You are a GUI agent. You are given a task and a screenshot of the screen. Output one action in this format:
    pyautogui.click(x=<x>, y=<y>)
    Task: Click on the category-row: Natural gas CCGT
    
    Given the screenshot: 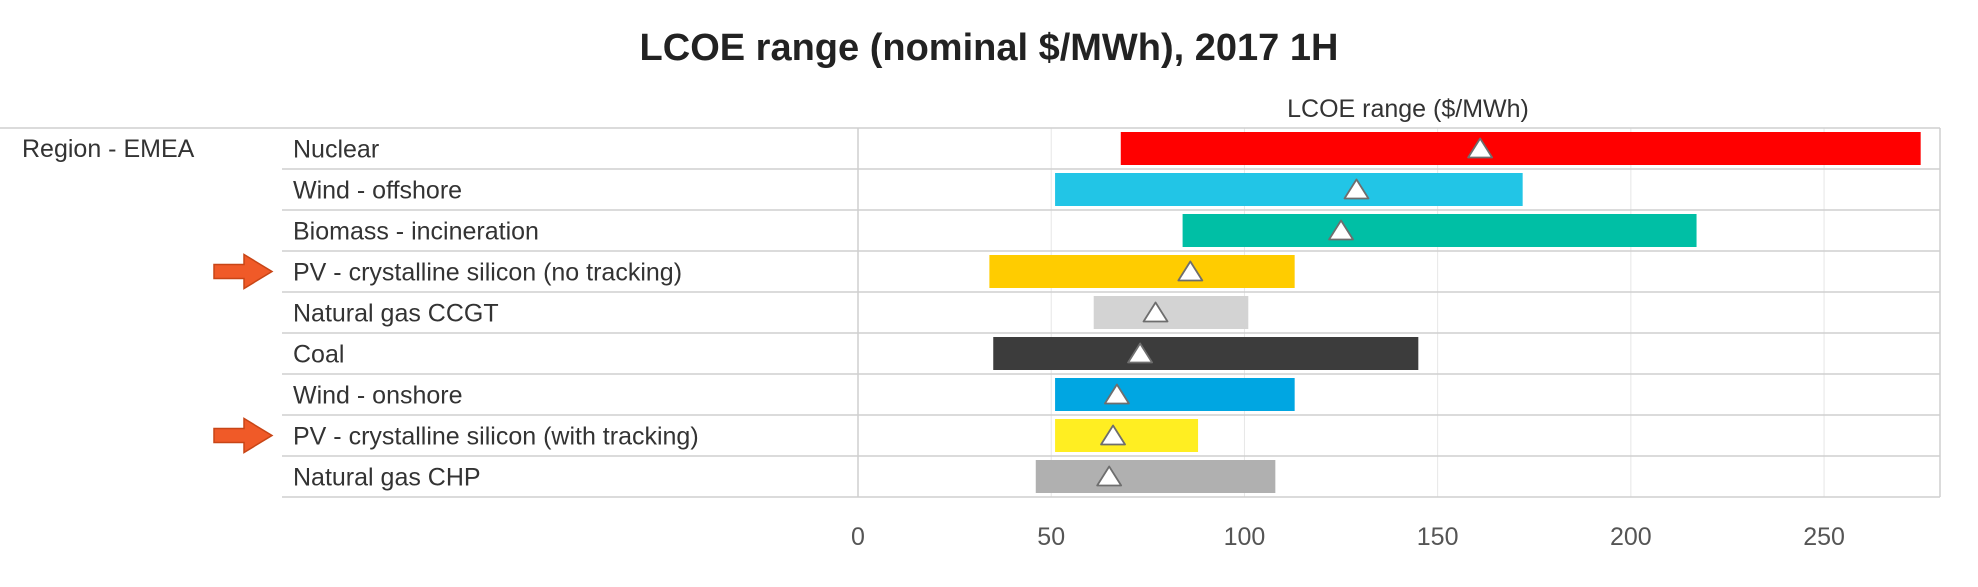 What is the action you would take?
    pyautogui.click(x=771, y=312)
    